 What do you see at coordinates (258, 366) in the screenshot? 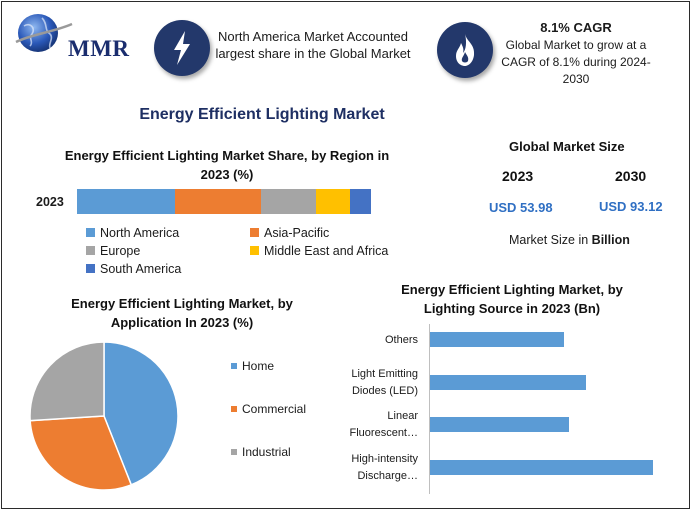
I see `legend-label: Home` at bounding box center [258, 366].